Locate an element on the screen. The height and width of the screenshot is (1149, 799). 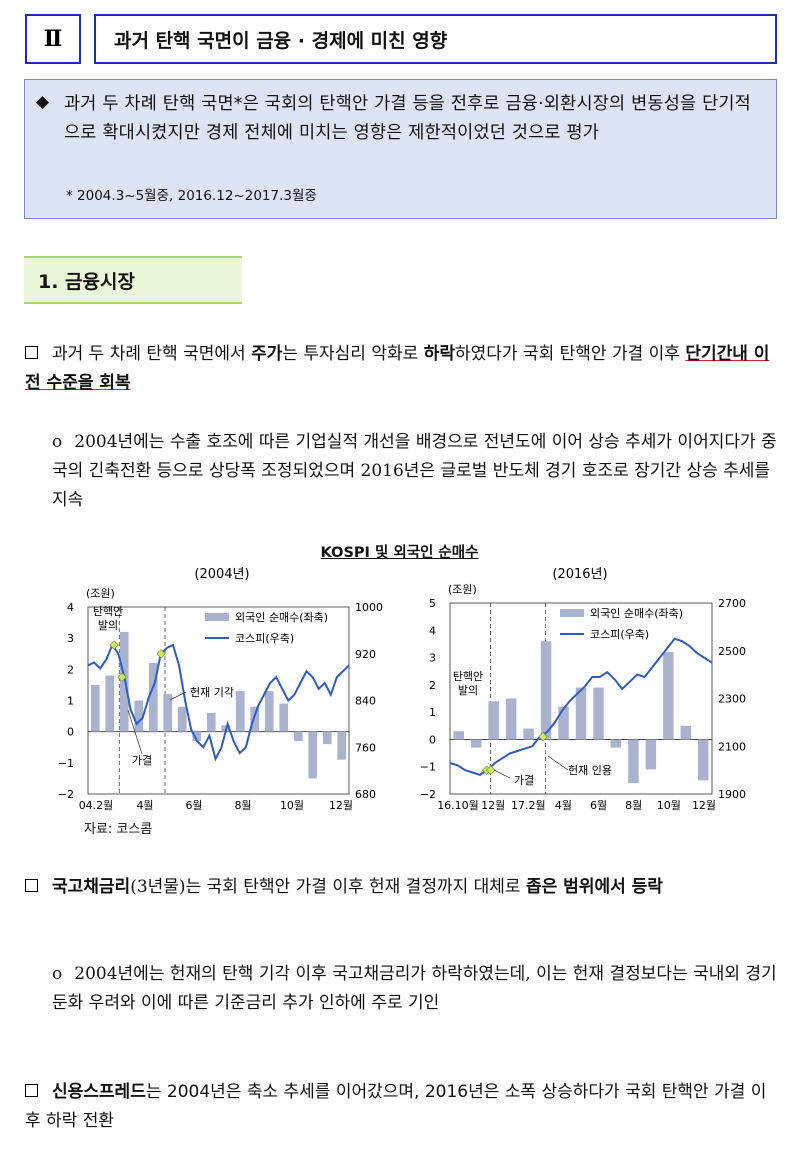
left-tick-label: 5 is located at coordinates (432, 603).